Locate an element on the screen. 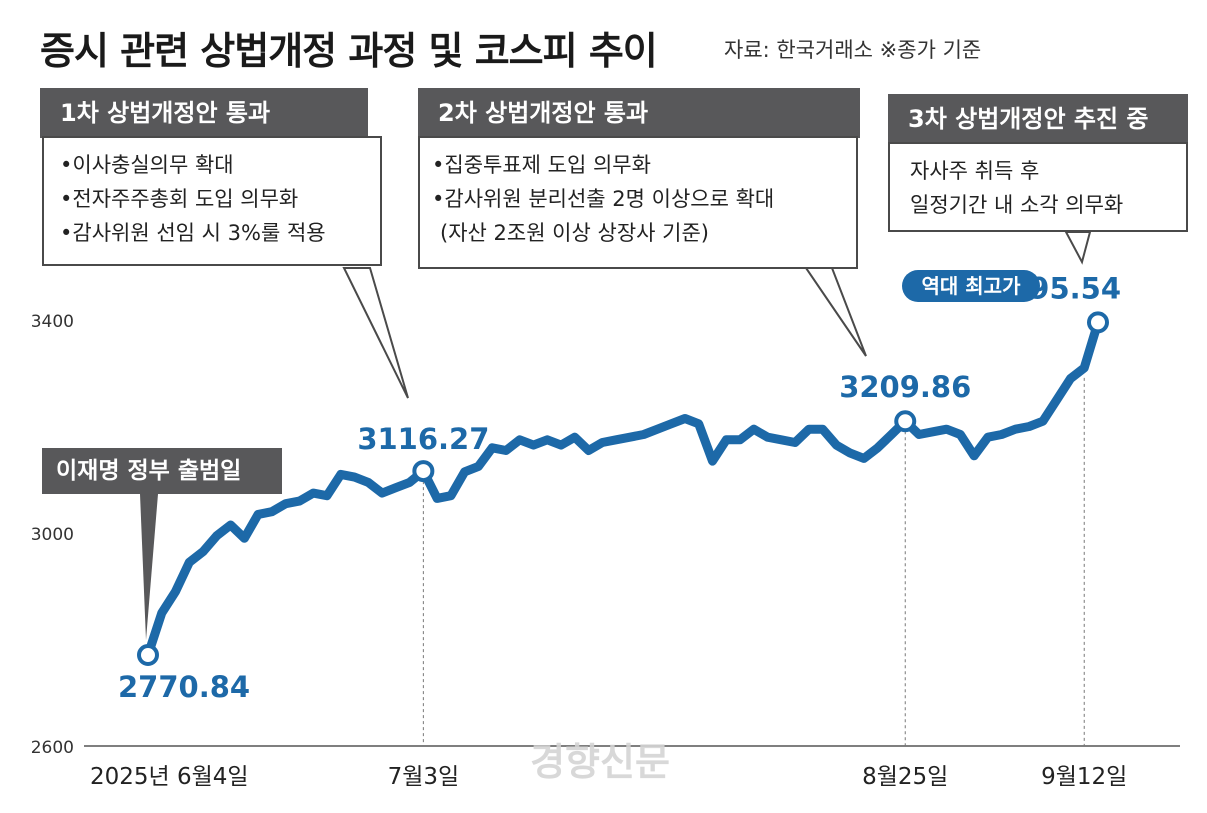  x-tick-label: 2025년 6월4일 is located at coordinates (169, 777).